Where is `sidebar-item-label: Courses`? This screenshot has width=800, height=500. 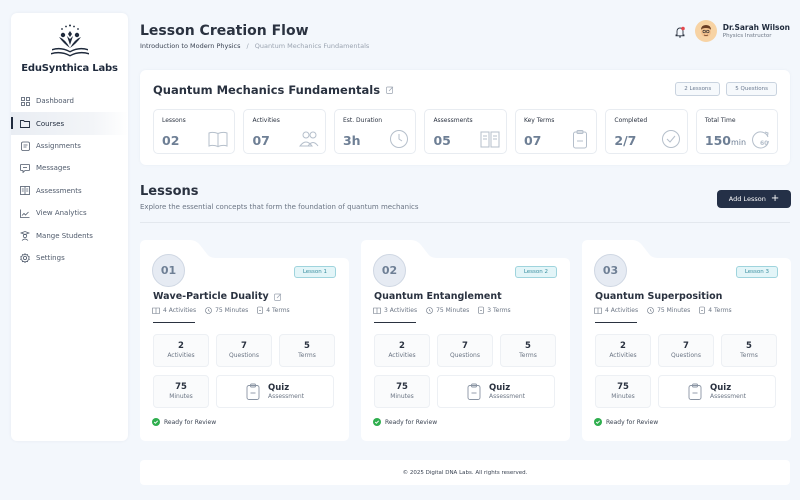 sidebar-item-label: Courses is located at coordinates (50, 123).